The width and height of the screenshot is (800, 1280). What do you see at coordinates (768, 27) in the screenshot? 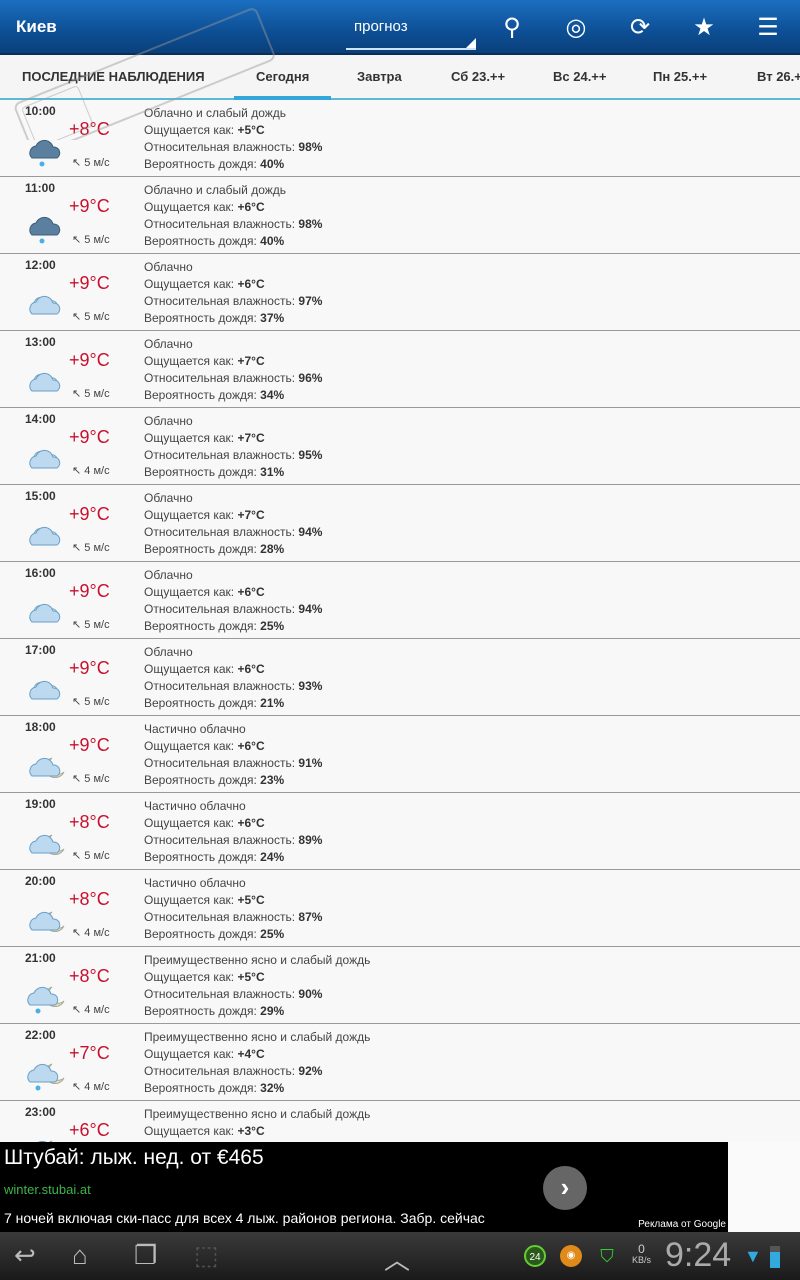
I see `settings-sliders-icon: ☰` at bounding box center [768, 27].